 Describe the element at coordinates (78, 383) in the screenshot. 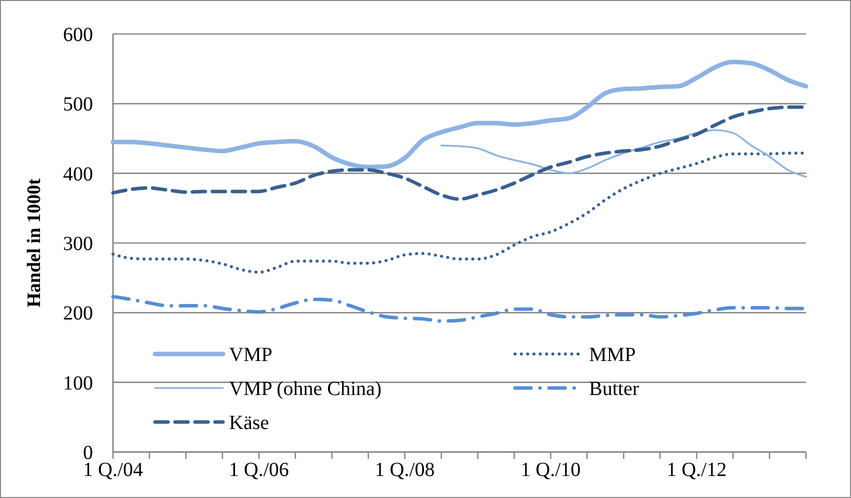

I see `y-tick-label: 100` at that location.